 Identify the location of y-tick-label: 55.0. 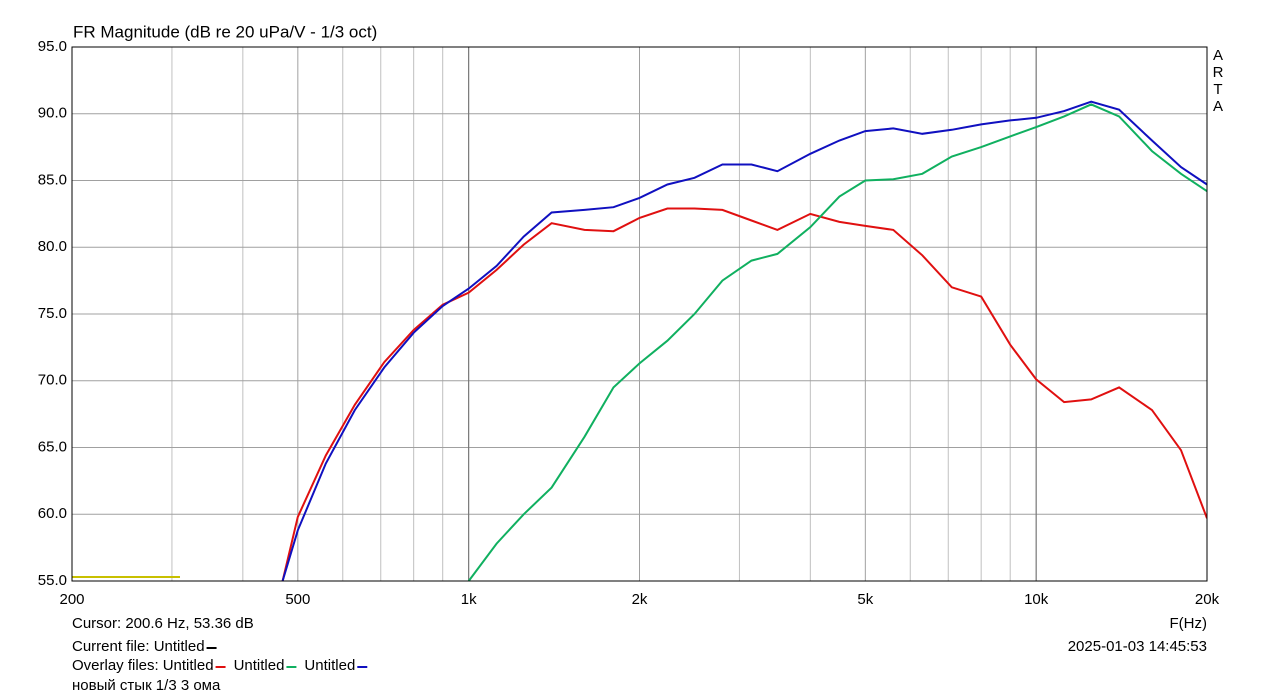
(52, 580).